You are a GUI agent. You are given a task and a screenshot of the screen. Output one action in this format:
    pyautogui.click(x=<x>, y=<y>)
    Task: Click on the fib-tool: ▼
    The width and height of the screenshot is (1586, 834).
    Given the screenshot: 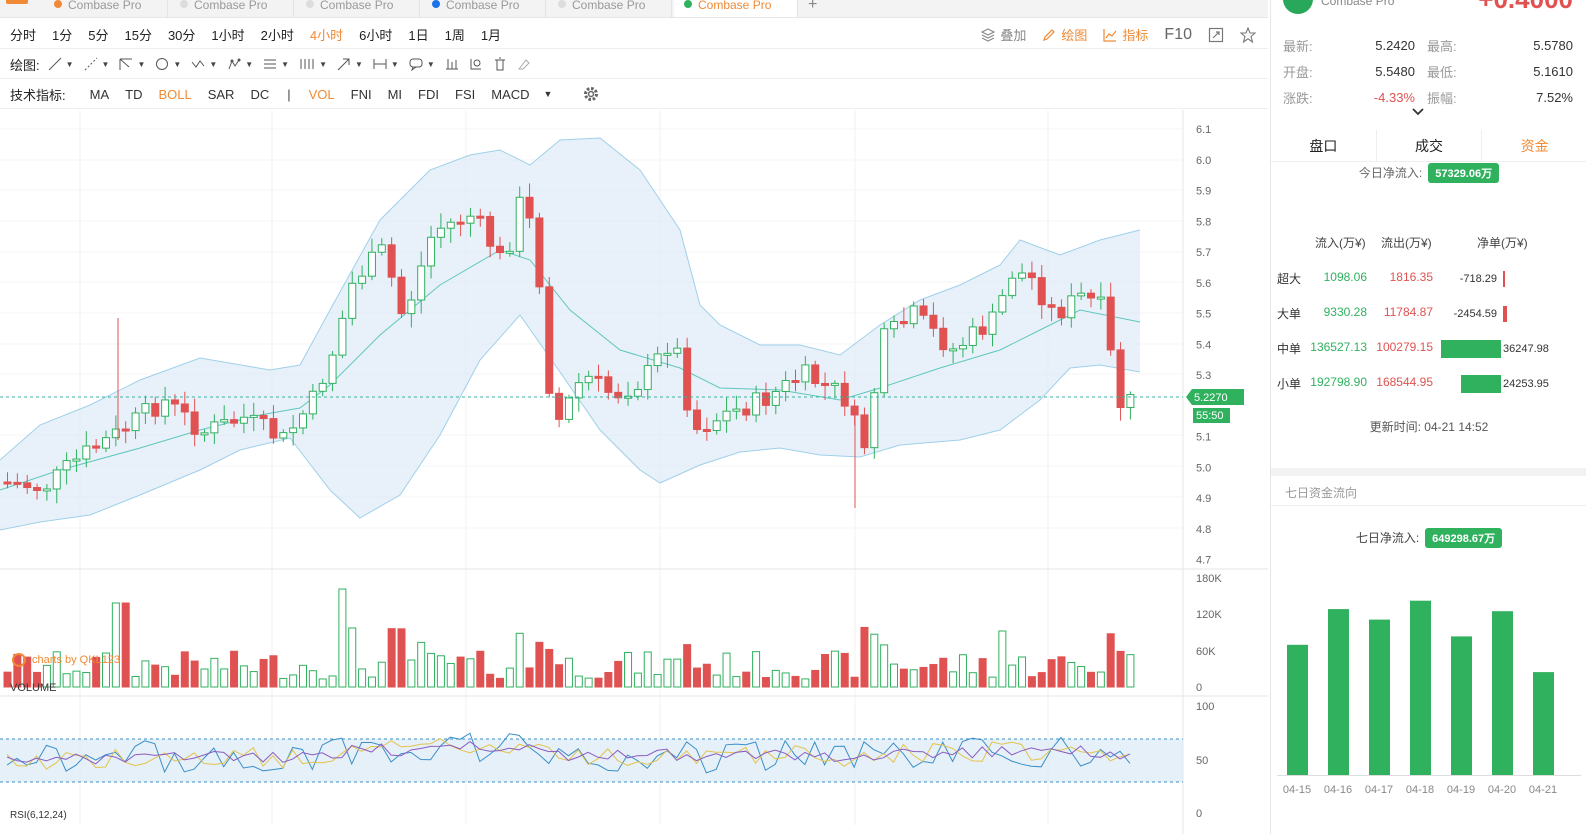 What is the action you would take?
    pyautogui.click(x=276, y=64)
    